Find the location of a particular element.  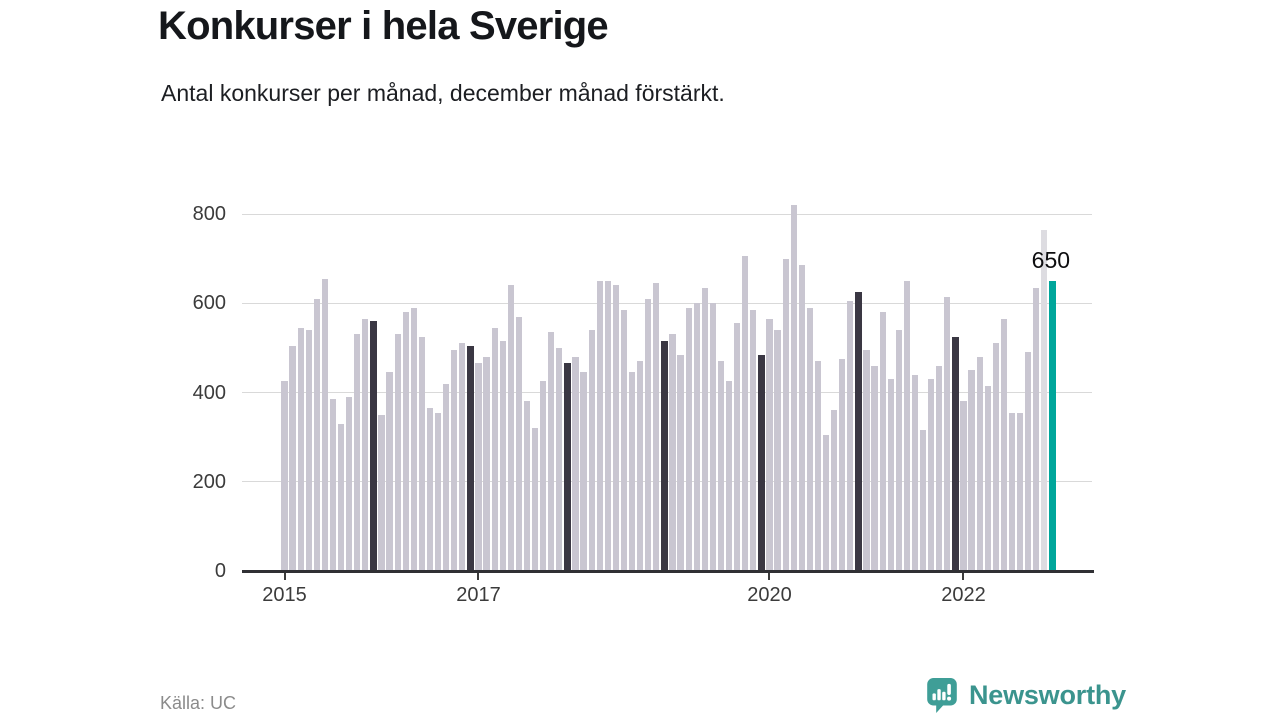

y-axis-label-0: 0 is located at coordinates (220, 571).